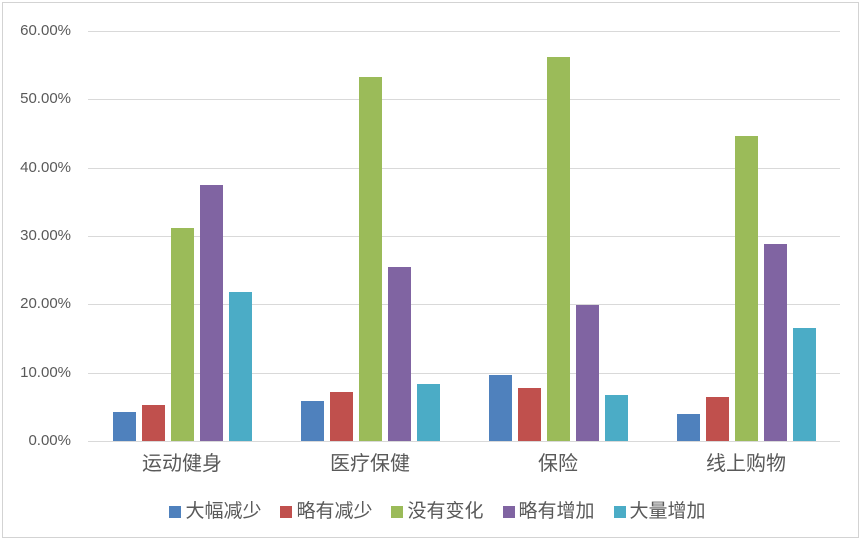 Image resolution: width=867 pixels, height=548 pixels. Describe the element at coordinates (45, 304) in the screenshot. I see `y-tick-label-20pct: 20.00%` at that location.